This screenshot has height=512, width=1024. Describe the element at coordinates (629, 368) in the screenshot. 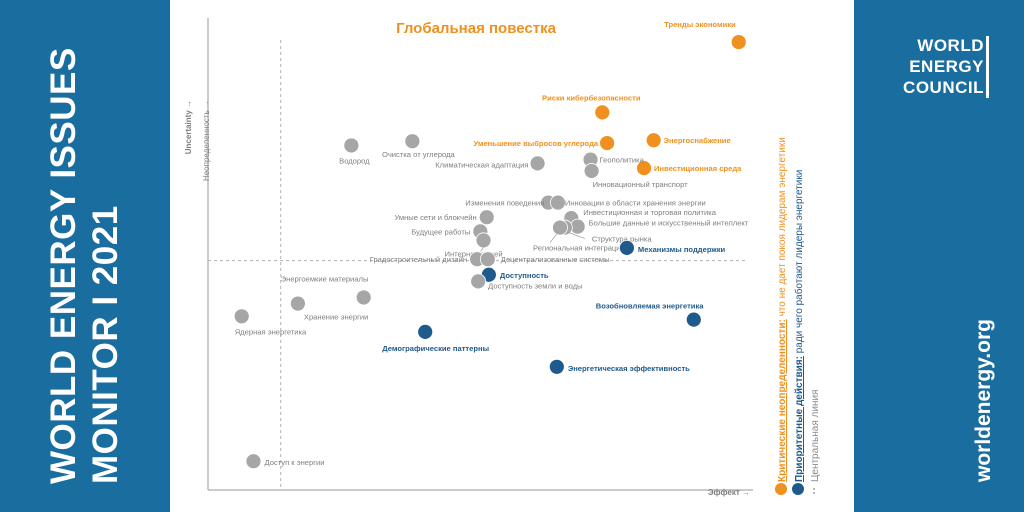

I see `point-label-29: Энергетическая эффективность` at that location.